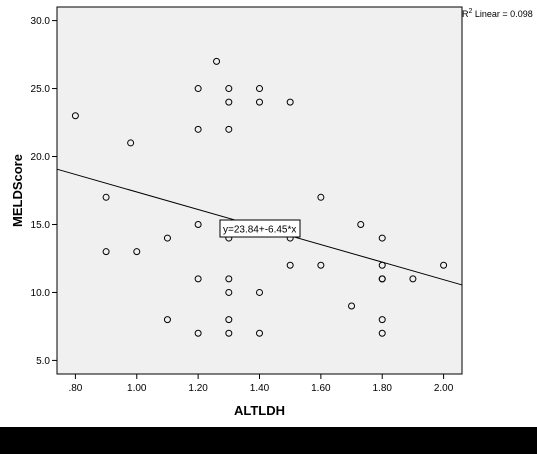  Describe the element at coordinates (137, 388) in the screenshot. I see `x-tick-label: 1.00` at that location.